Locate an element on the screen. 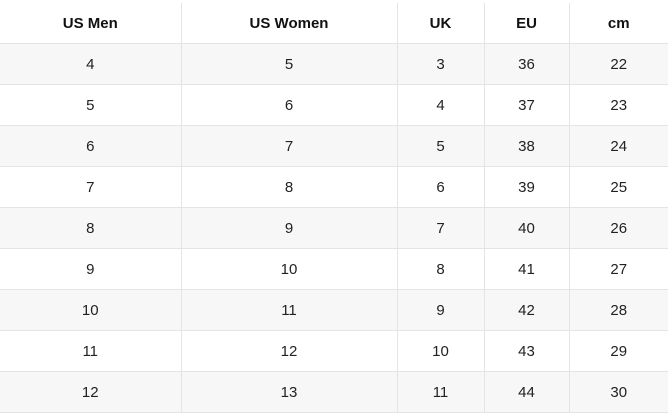 The height and width of the screenshot is (419, 668). cell-eu: 37 is located at coordinates (526, 105).